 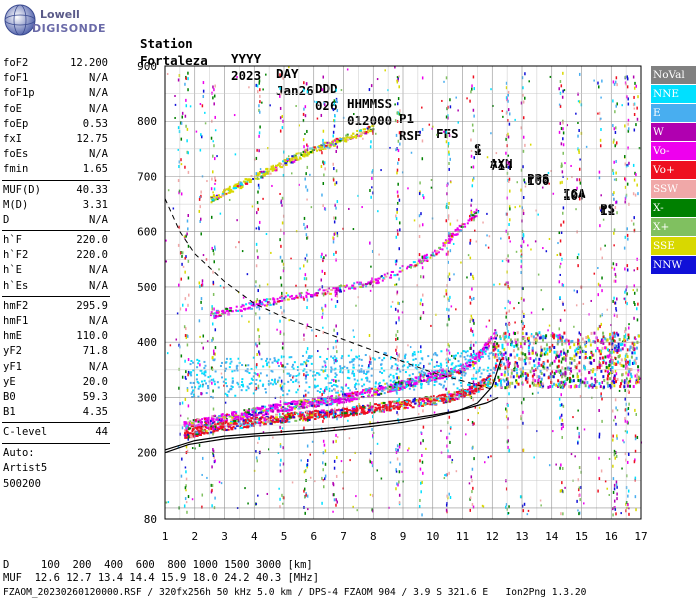 I want to click on param-name: foF1p, so click(x=19, y=93).